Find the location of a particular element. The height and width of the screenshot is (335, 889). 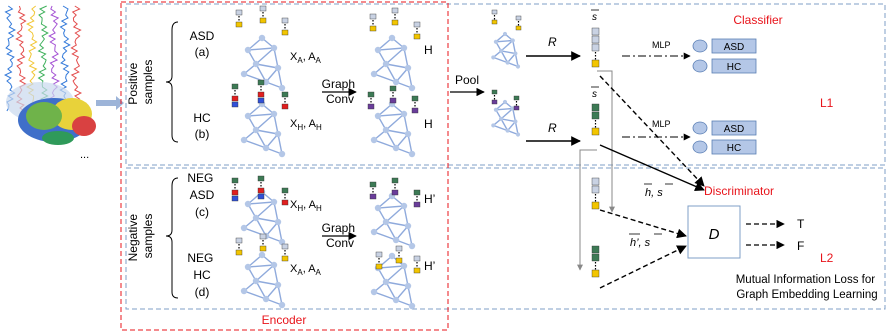

discriminator-symbol: D is located at coordinates (714, 234).